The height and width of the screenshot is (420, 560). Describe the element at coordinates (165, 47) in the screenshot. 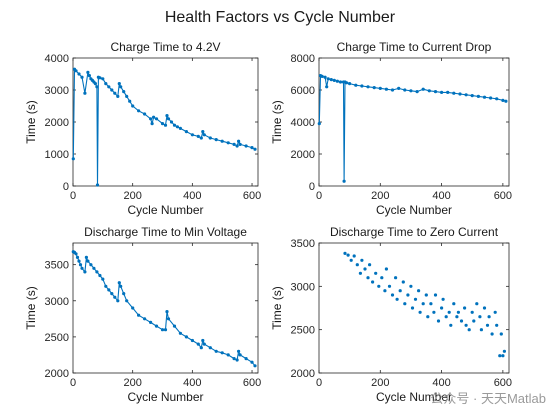

I see `chart-title: Charge Time to 4.2V` at that location.